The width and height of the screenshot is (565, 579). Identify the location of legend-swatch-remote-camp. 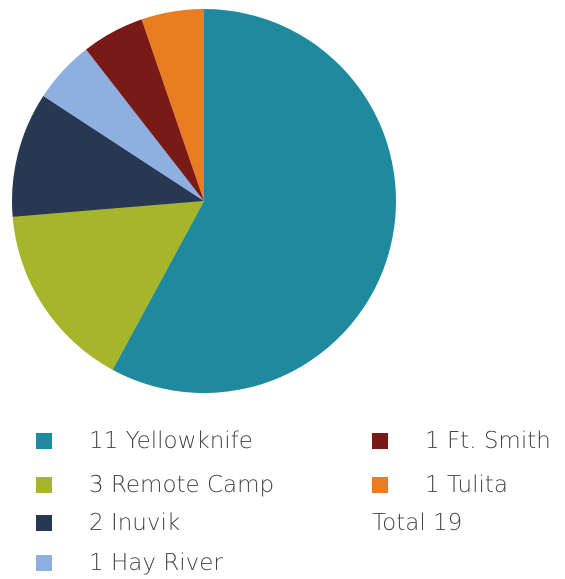
(44, 485).